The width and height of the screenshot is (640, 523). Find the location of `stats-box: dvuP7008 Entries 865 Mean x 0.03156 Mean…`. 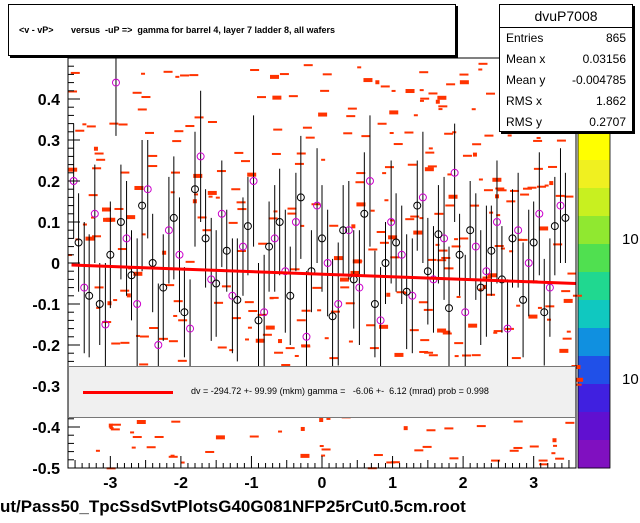

stats-box: dvuP7008 Entries 865 Mean x 0.03156 Mean… is located at coordinates (566, 68).